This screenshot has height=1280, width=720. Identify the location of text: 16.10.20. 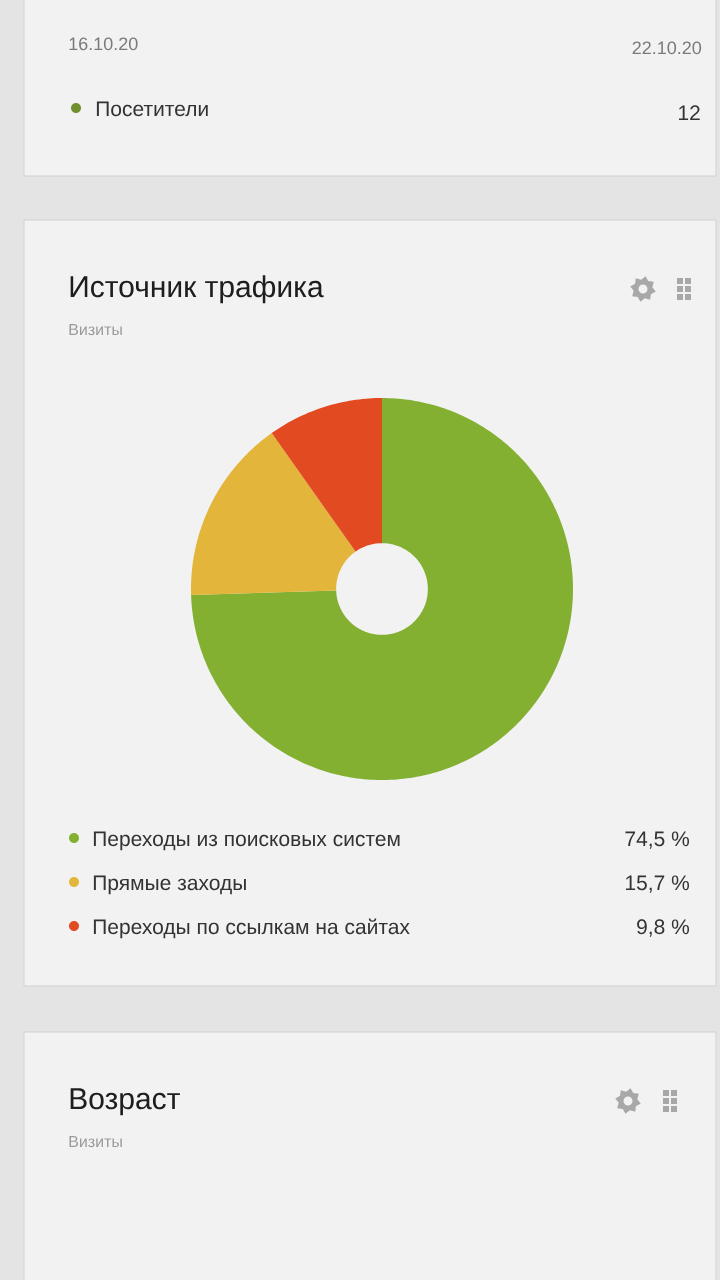
(103, 44).